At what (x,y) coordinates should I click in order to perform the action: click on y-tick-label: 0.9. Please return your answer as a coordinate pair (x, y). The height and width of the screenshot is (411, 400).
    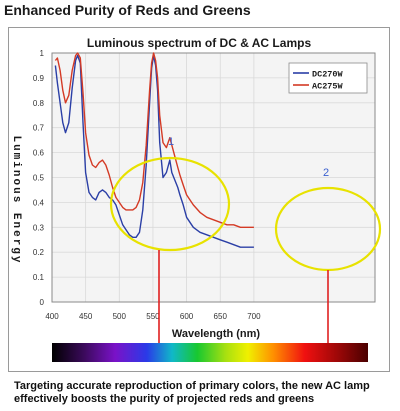
    Looking at the image, I should click on (39, 78).